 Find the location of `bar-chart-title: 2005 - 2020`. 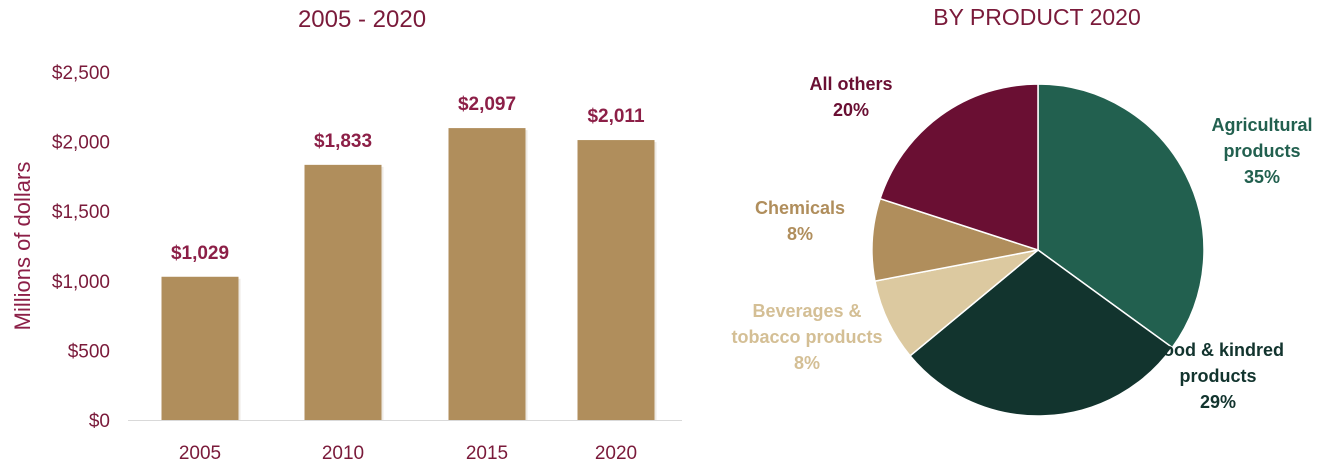

bar-chart-title: 2005 - 2020 is located at coordinates (362, 19).